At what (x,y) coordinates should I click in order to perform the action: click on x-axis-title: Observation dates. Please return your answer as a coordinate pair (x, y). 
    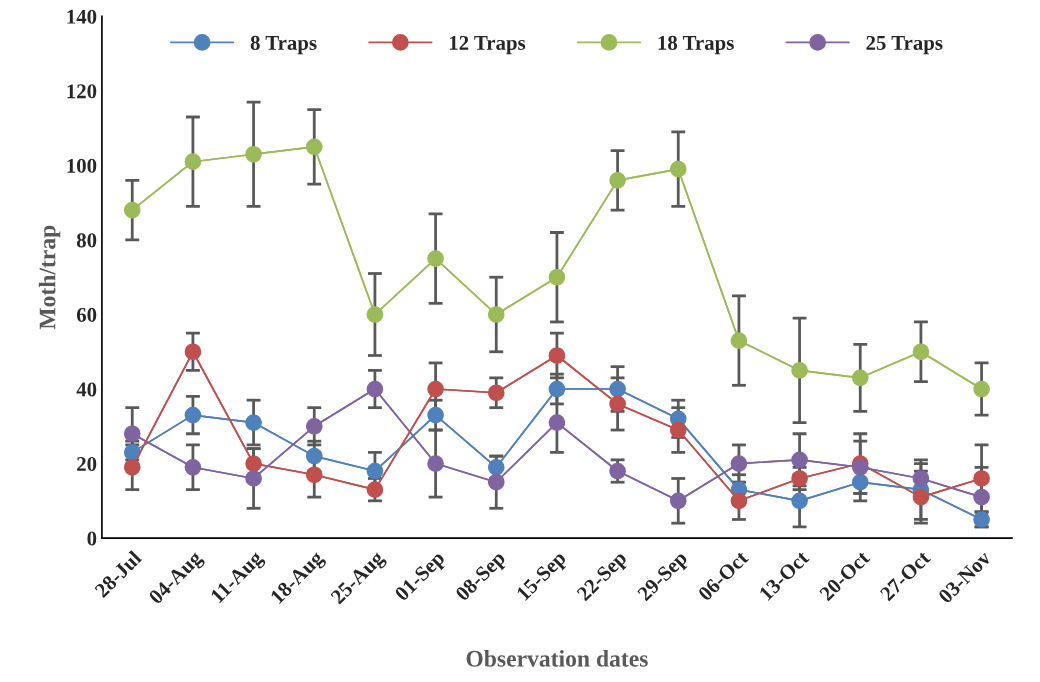
    Looking at the image, I should click on (557, 658).